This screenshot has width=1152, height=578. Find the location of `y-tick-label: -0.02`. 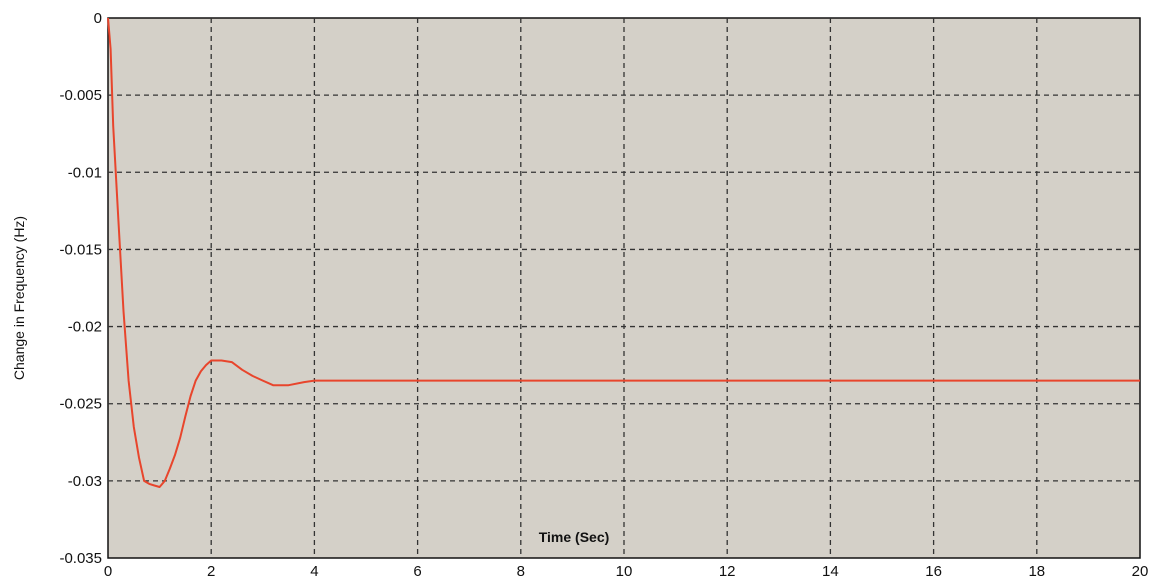

y-tick-label: -0.02 is located at coordinates (85, 327).